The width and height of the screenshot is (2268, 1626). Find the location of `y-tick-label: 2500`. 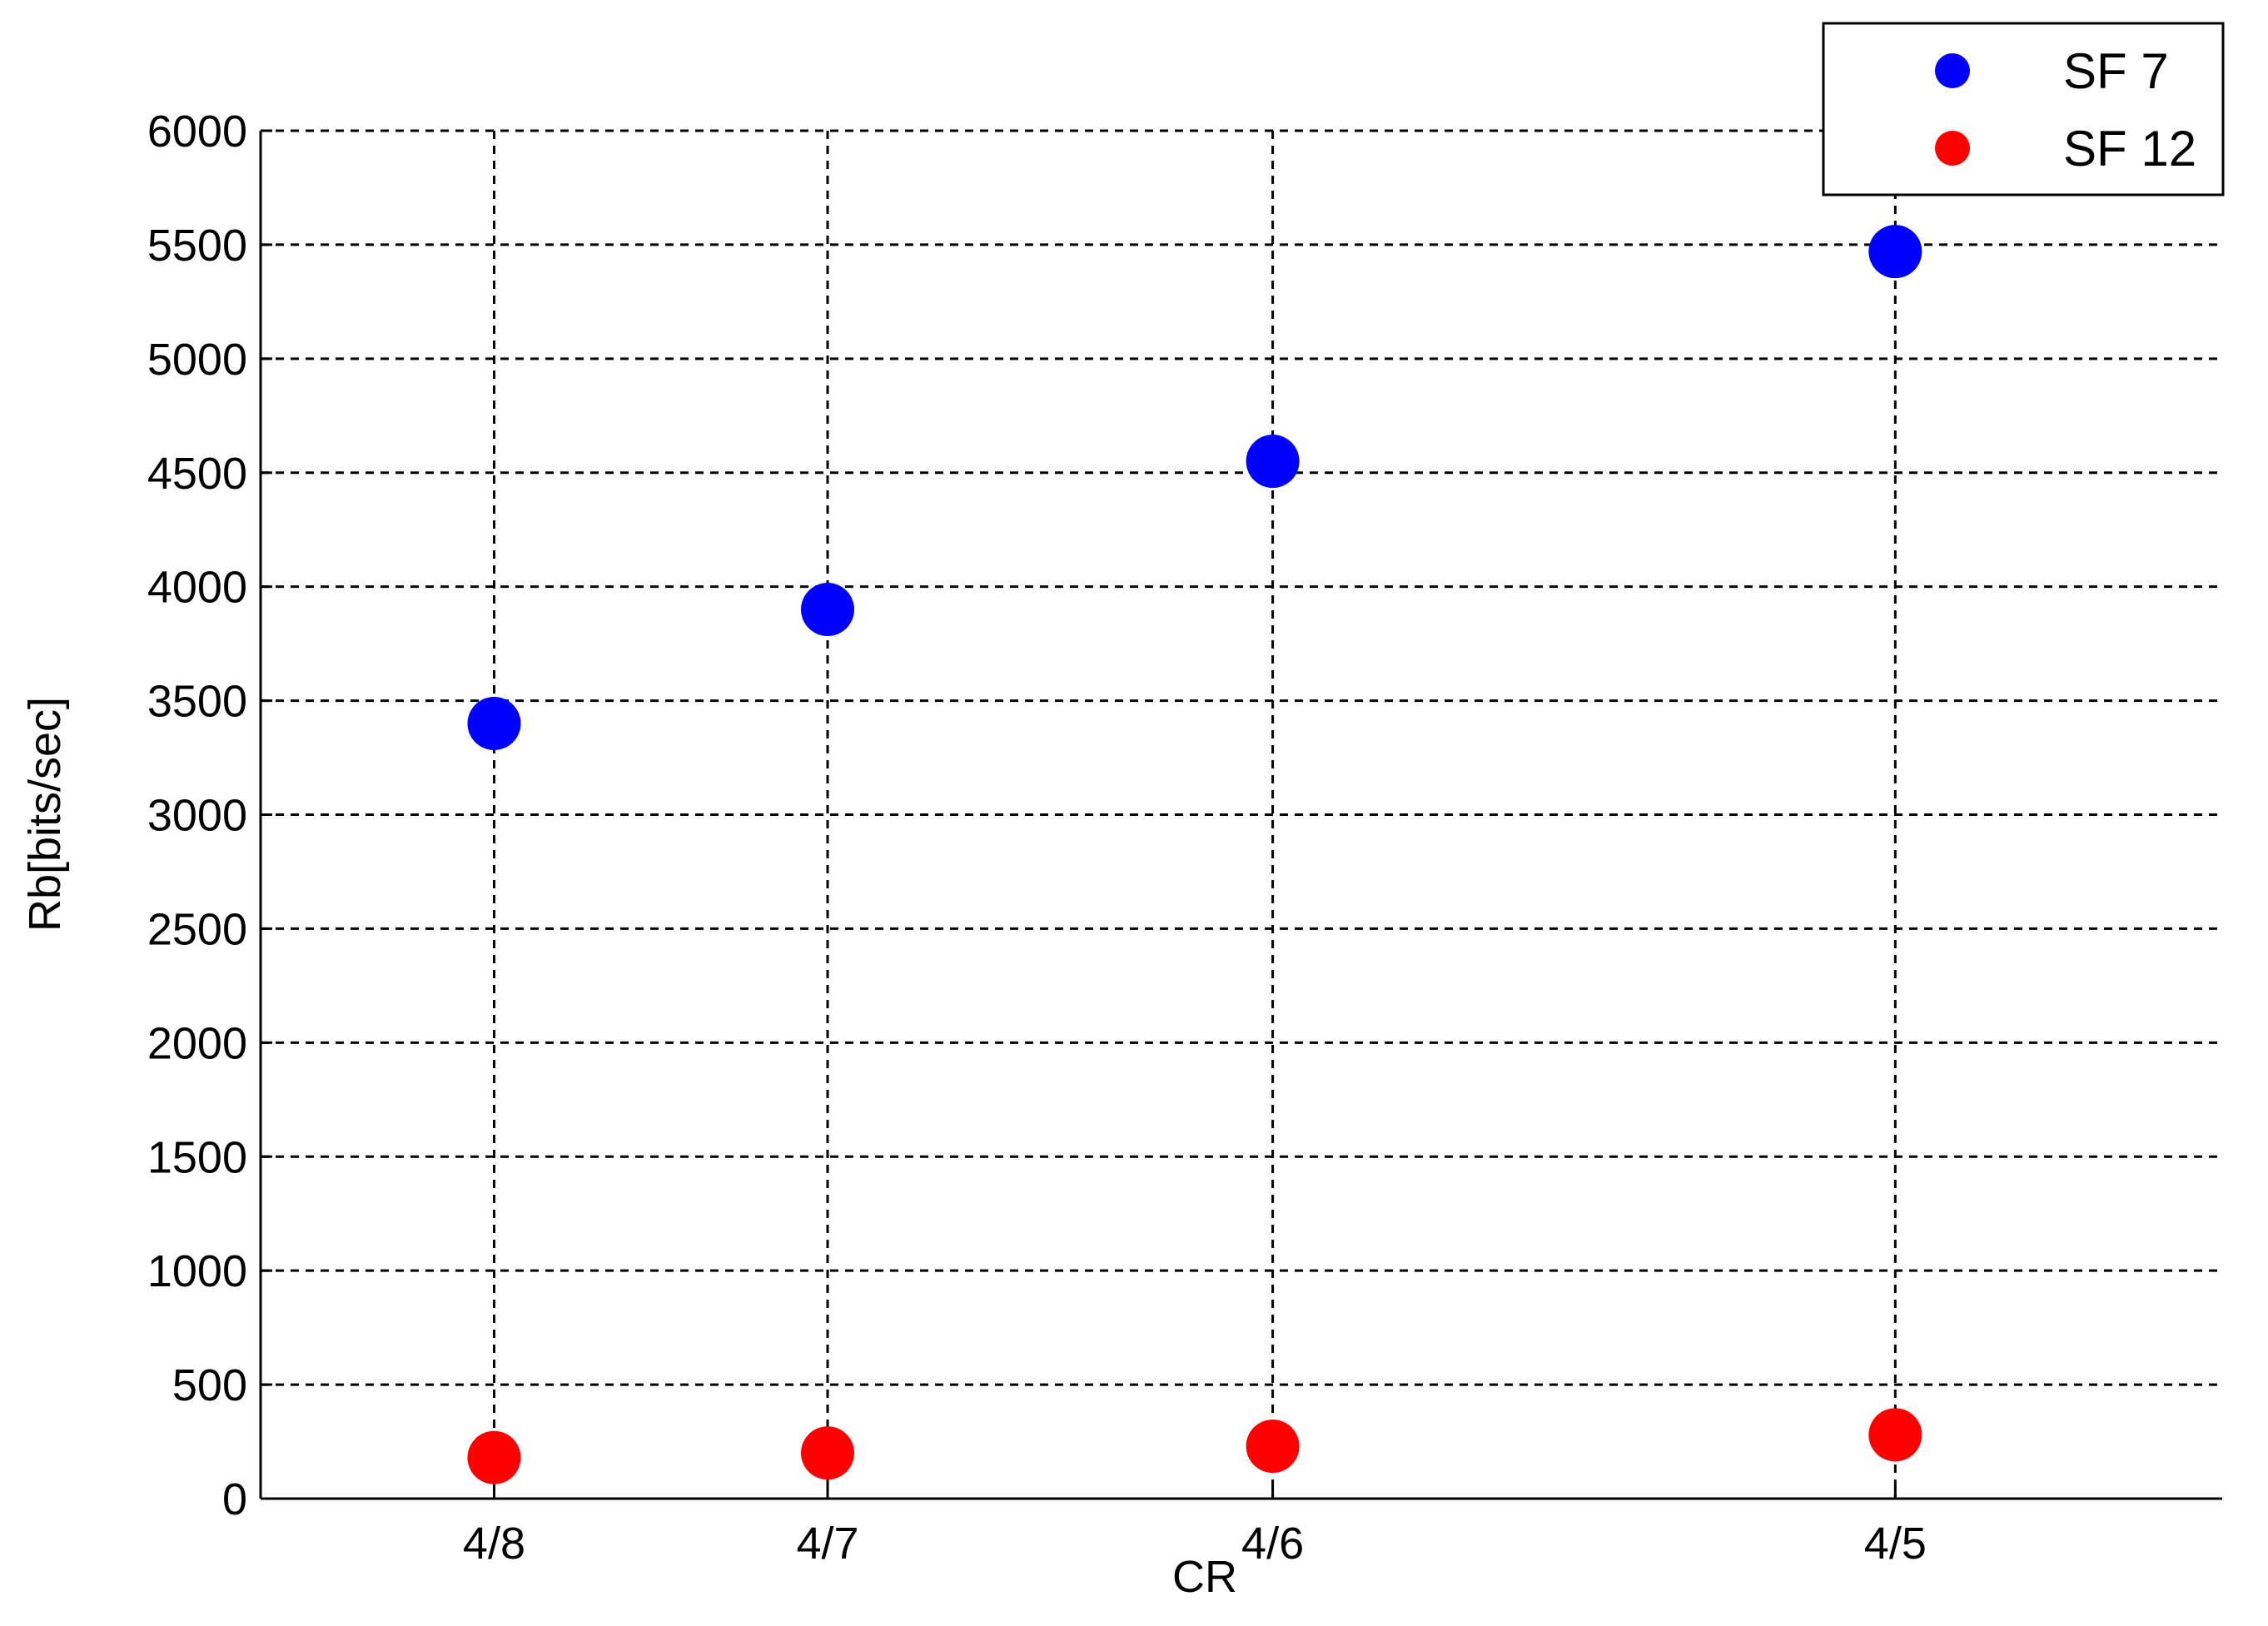

y-tick-label: 2500 is located at coordinates (197, 929).